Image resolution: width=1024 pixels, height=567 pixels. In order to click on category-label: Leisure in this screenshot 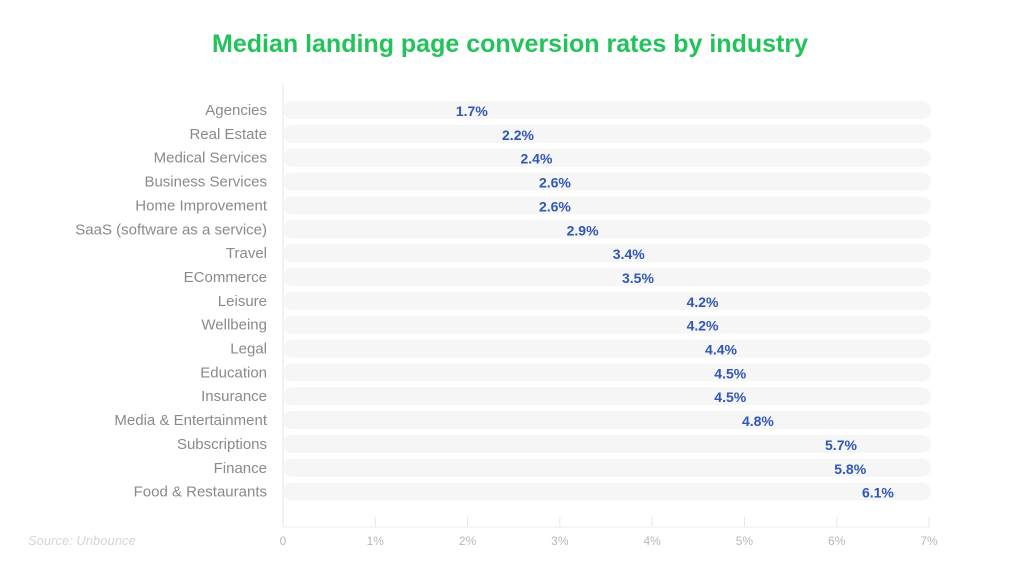, I will do `click(242, 301)`.